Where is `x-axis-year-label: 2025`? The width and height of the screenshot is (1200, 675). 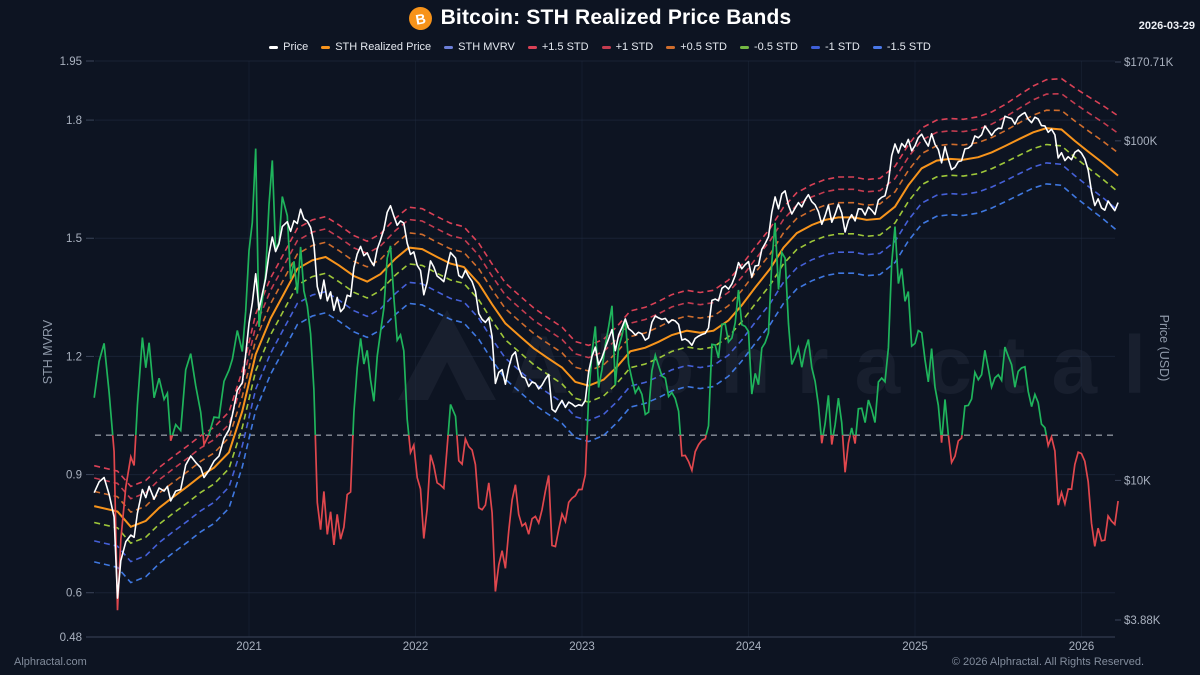
x-axis-year-label: 2025 is located at coordinates (915, 647).